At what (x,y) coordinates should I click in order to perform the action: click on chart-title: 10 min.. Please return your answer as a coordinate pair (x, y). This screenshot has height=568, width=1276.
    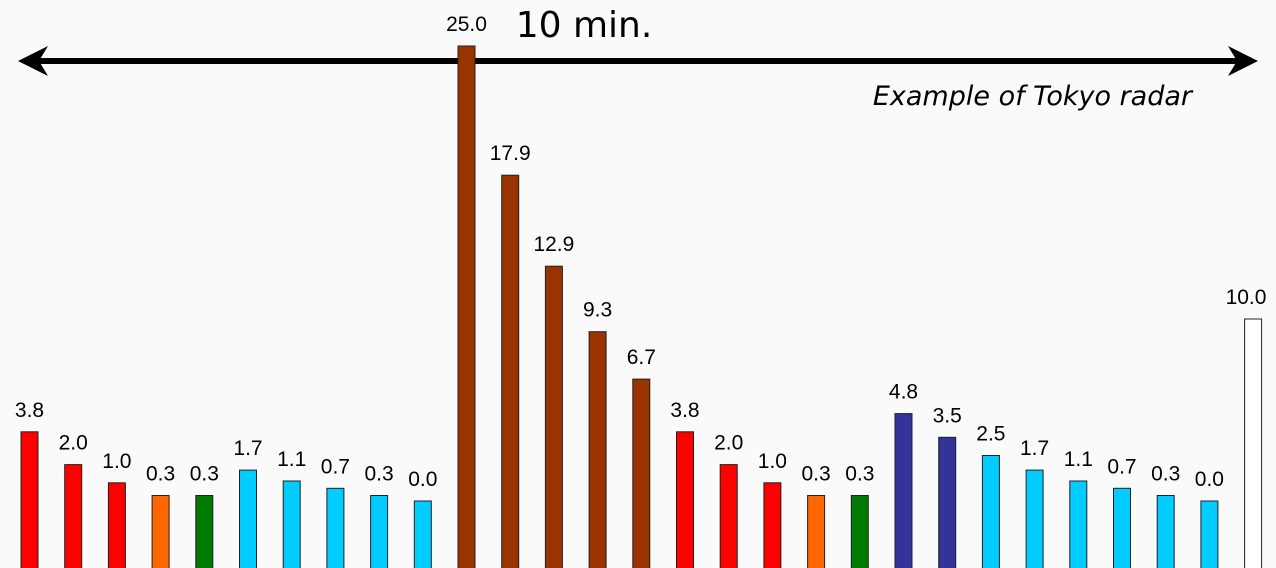
    Looking at the image, I should click on (584, 25).